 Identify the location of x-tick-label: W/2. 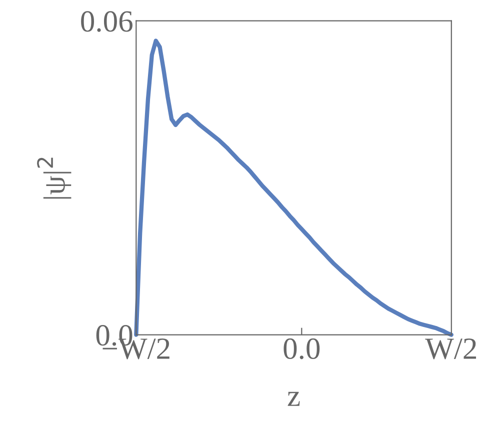
(450, 349).